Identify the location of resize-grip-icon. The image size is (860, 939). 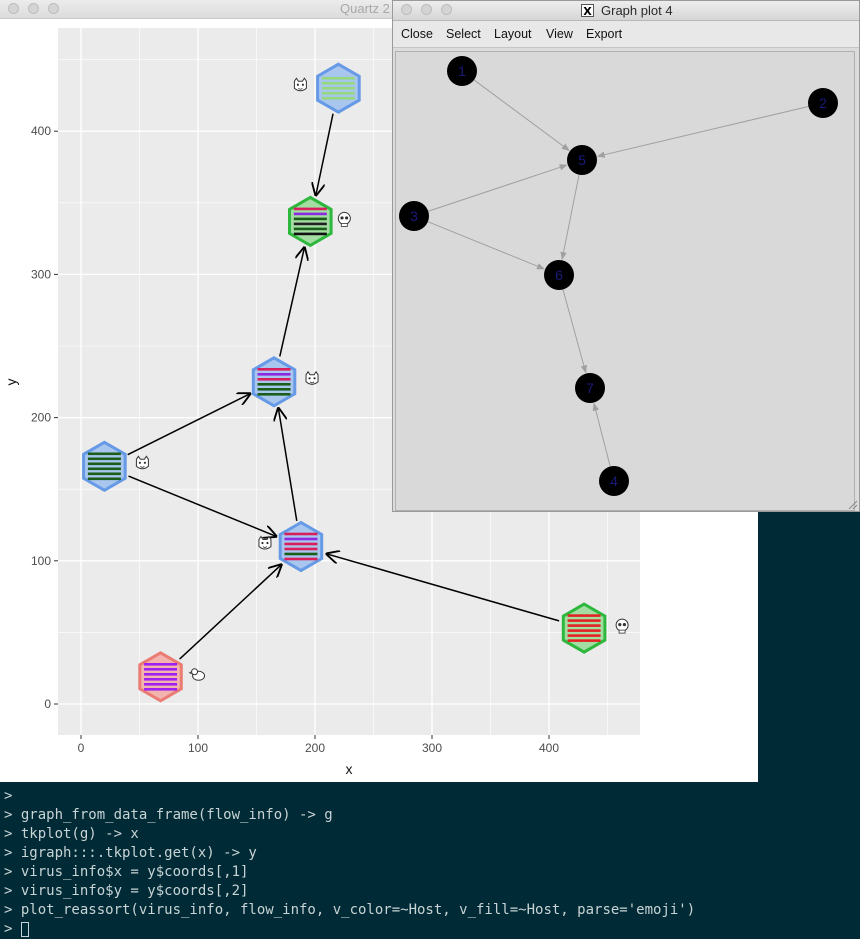
(853, 505).